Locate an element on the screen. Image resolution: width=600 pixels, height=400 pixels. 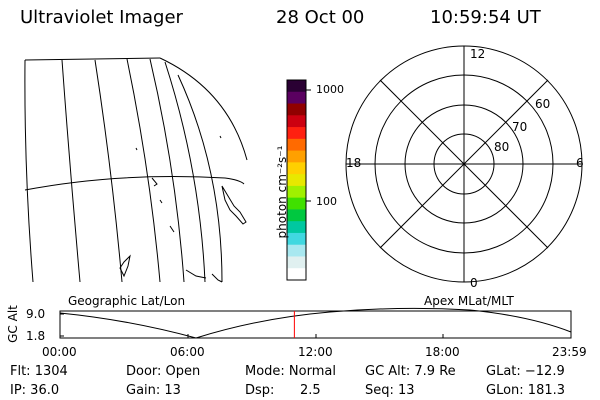
mlt-label-12: 12 is located at coordinates (478, 54).